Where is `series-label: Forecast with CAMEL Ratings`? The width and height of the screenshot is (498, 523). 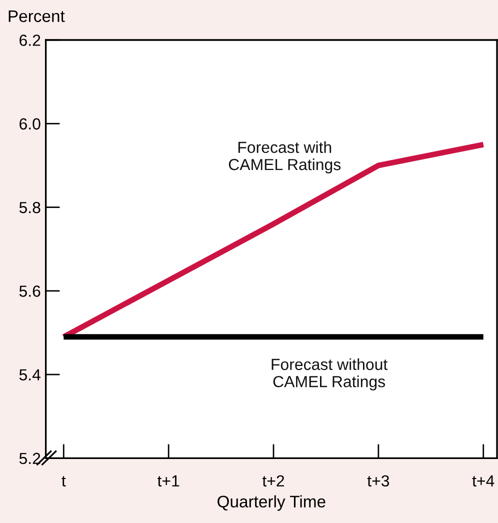
series-label: Forecast with CAMEL Ratings is located at coordinates (284, 157).